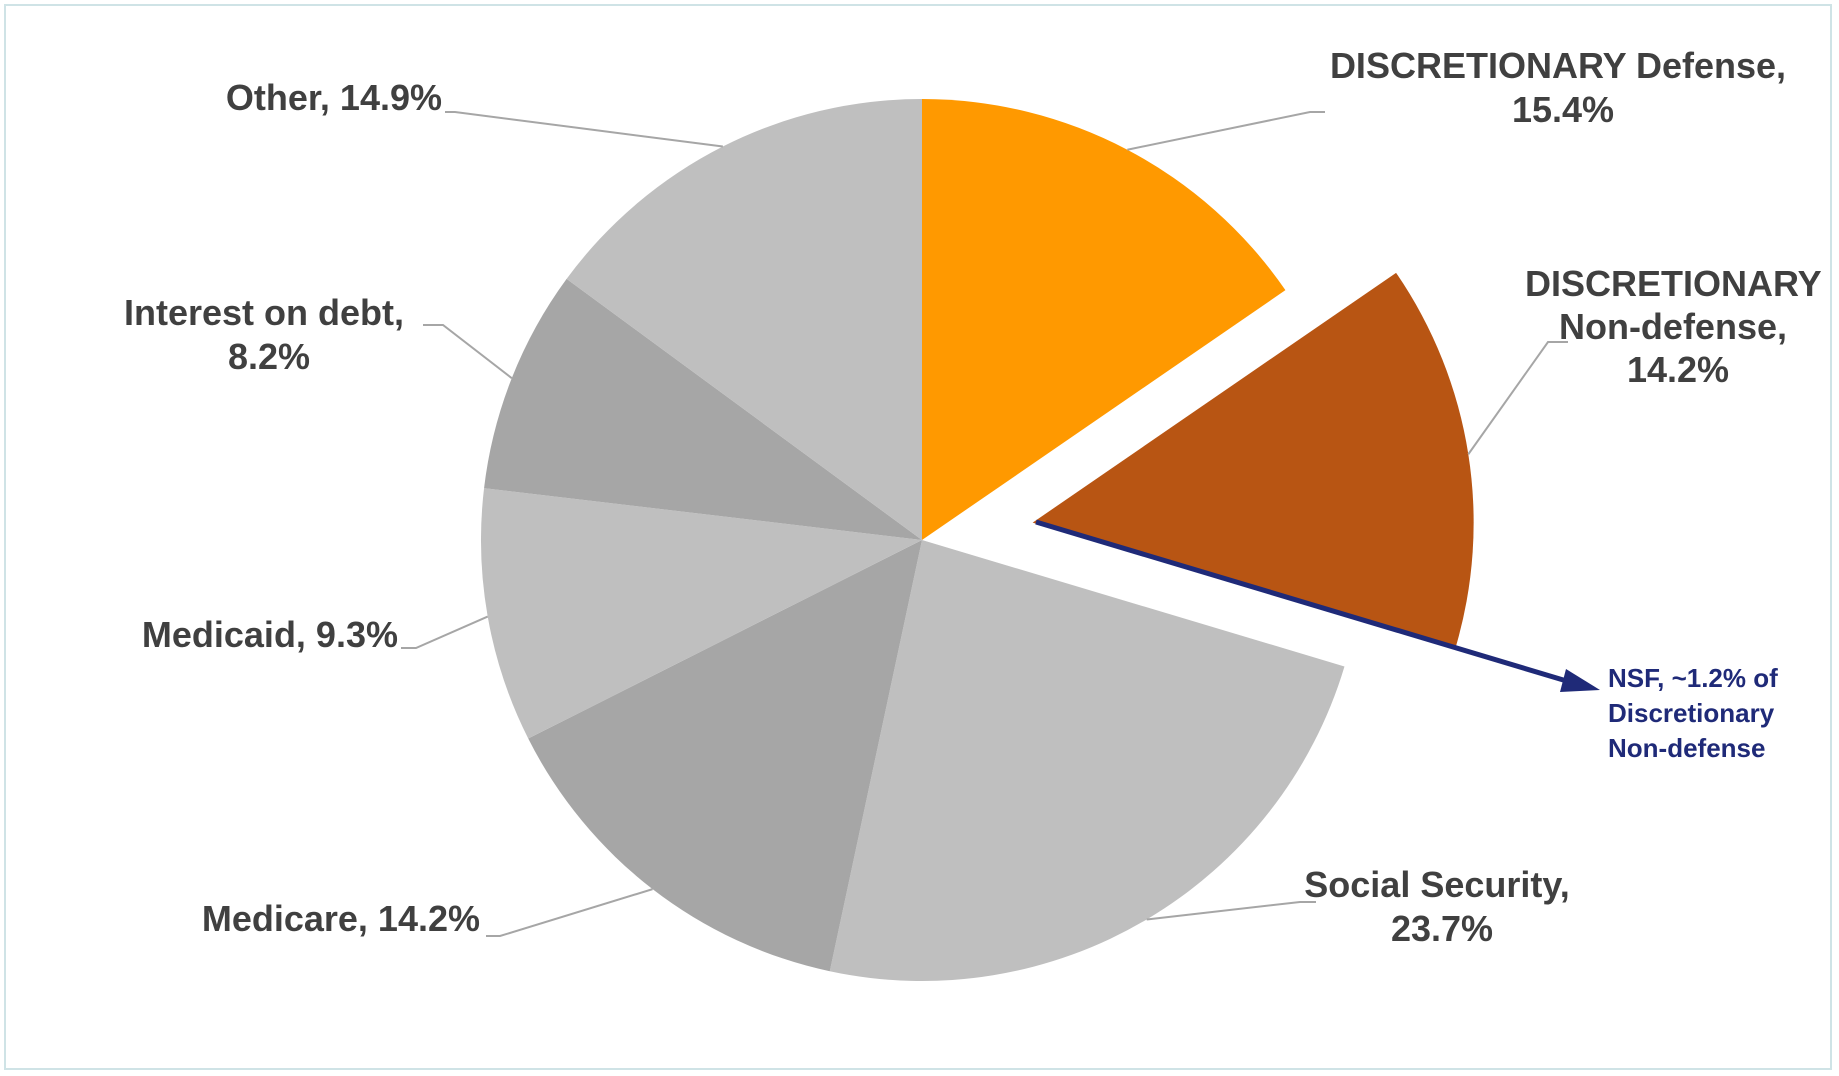 Image resolution: width=1839 pixels, height=1076 pixels. I want to click on pie-slice-medicaid, so click(701, 613).